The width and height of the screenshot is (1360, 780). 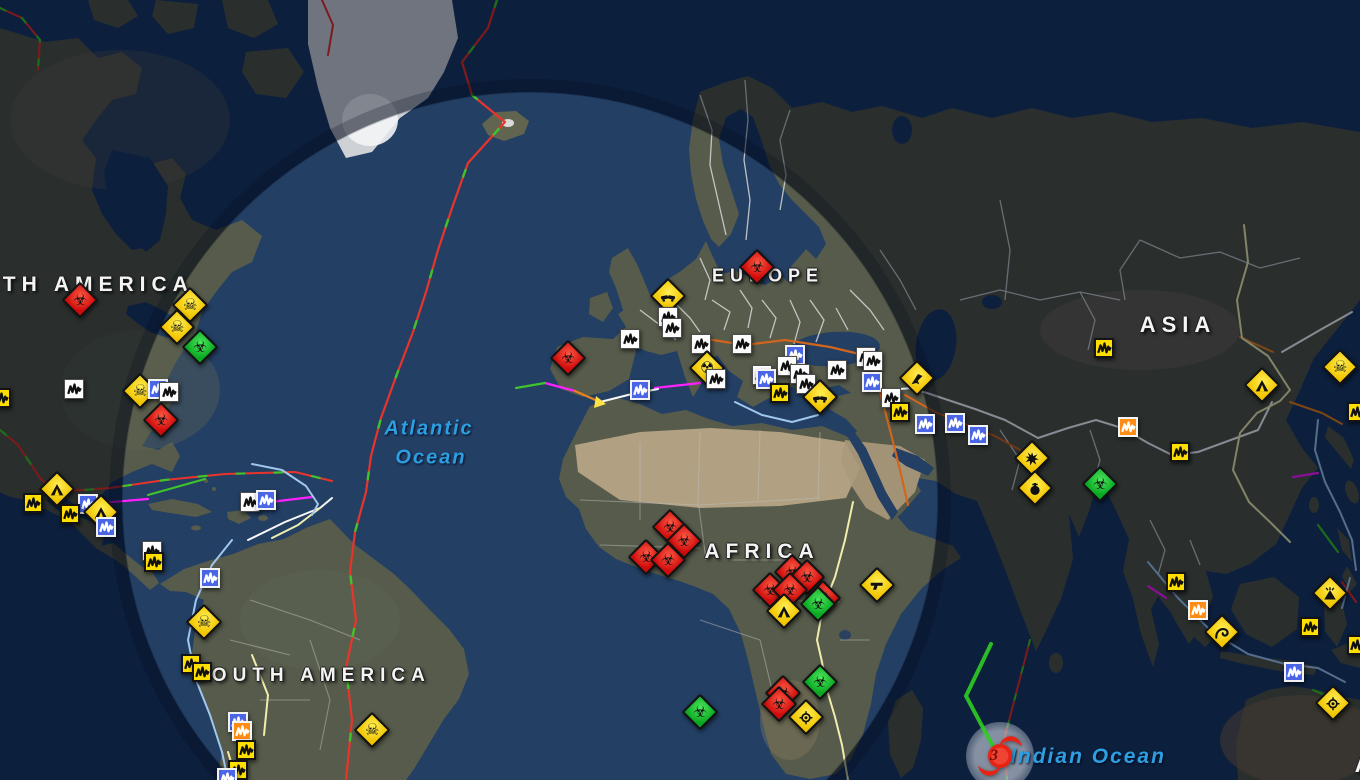 What do you see at coordinates (312, 675) in the screenshot?
I see `continent-label: SOUTH AMERICA` at bounding box center [312, 675].